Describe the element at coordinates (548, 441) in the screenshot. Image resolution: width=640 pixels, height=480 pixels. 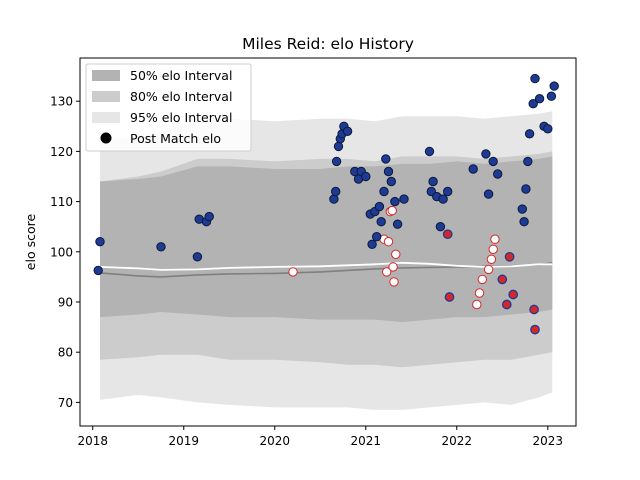
I see `x-tick-label: 2023` at that location.